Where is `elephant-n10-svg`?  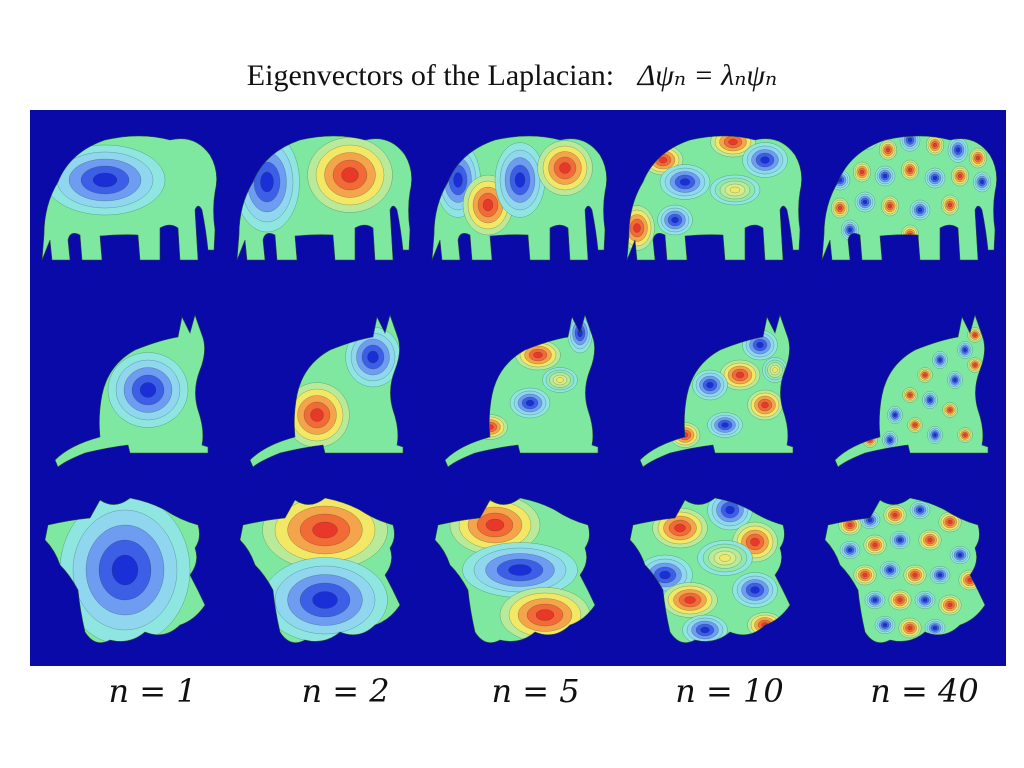 elephant-n10-svg is located at coordinates (714, 198).